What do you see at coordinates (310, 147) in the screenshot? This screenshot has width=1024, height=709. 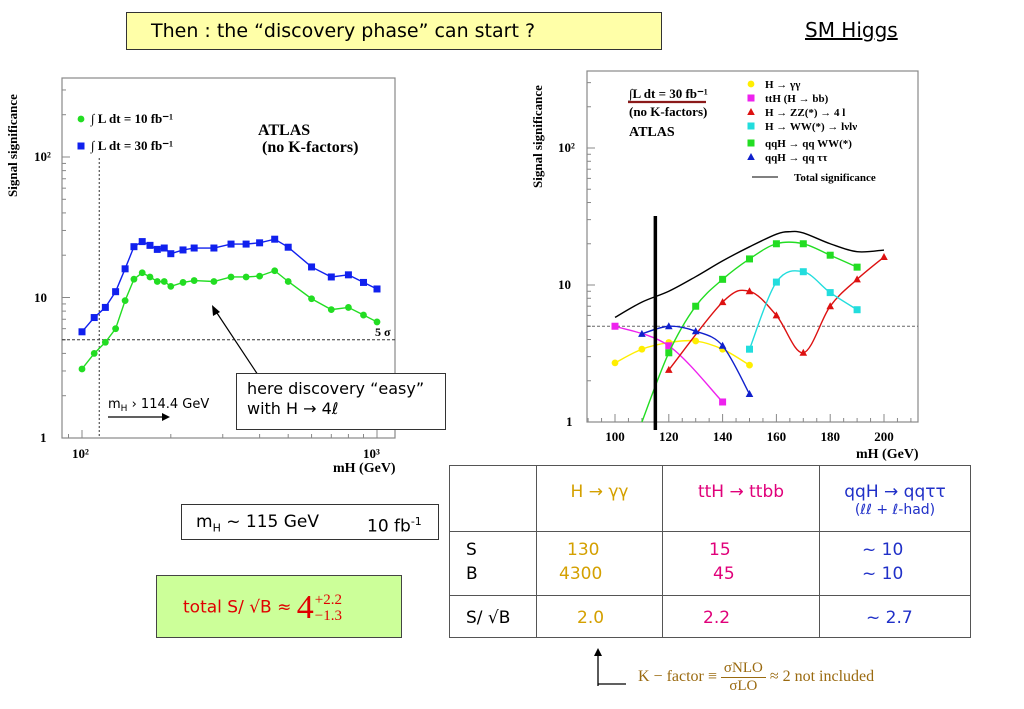 I see `no-kfactor-label: (no K-factors)` at bounding box center [310, 147].